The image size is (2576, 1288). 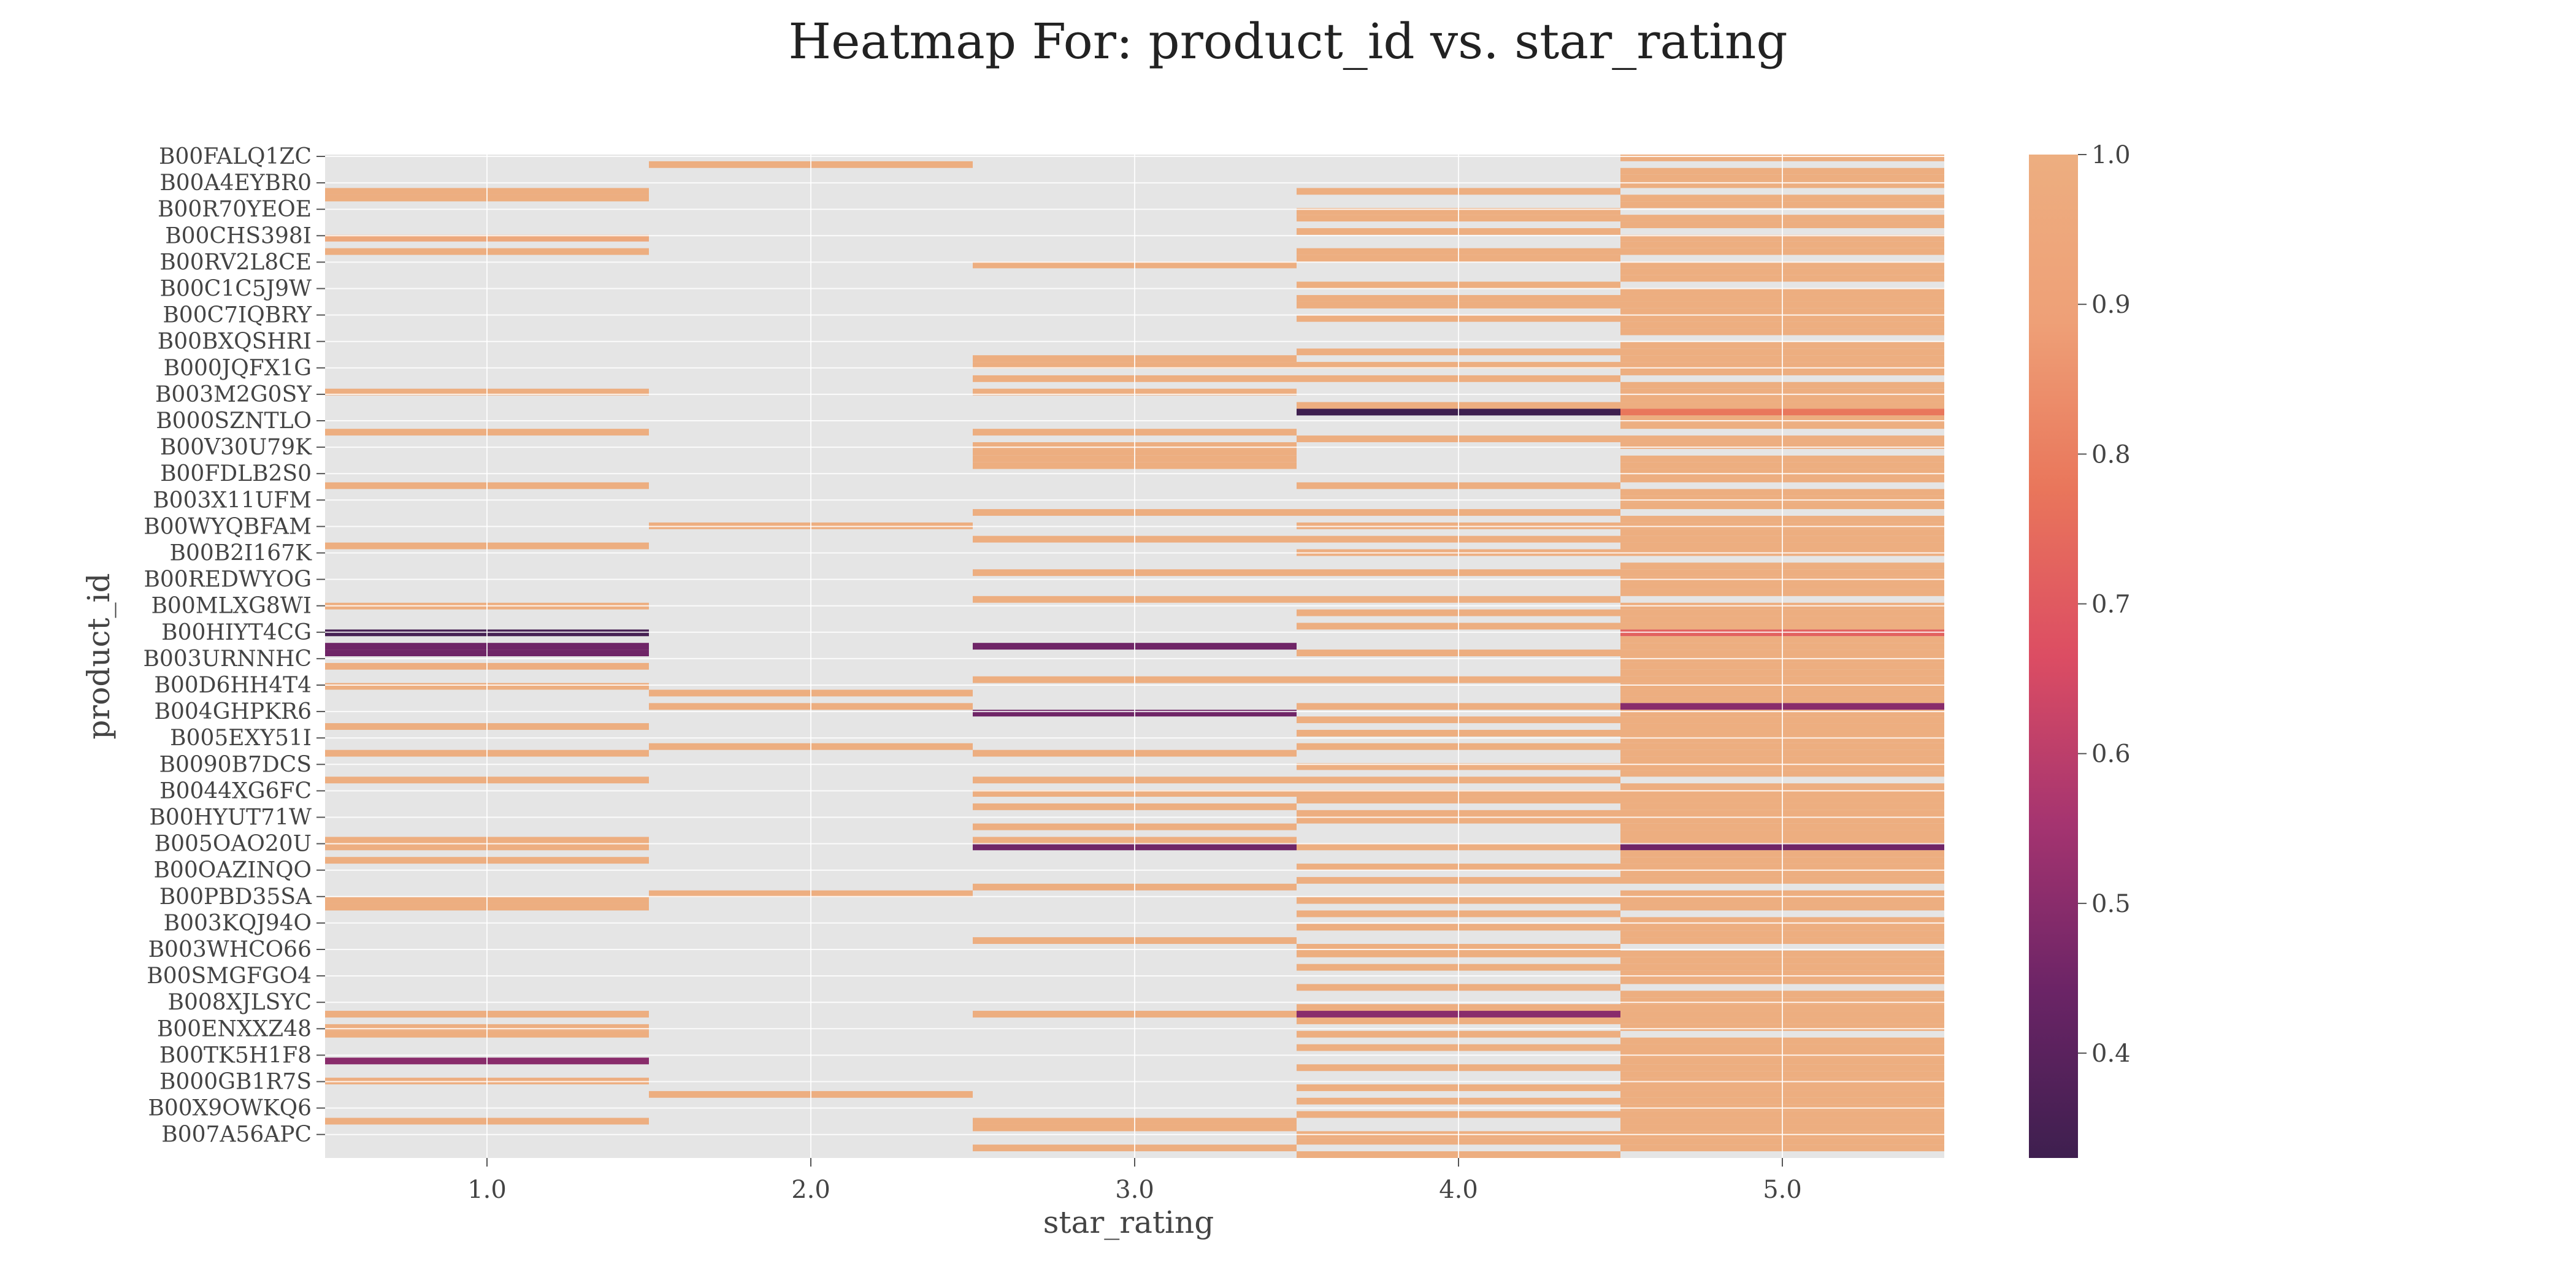 I want to click on y-tick-label: B00CHS398I, so click(x=238, y=235).